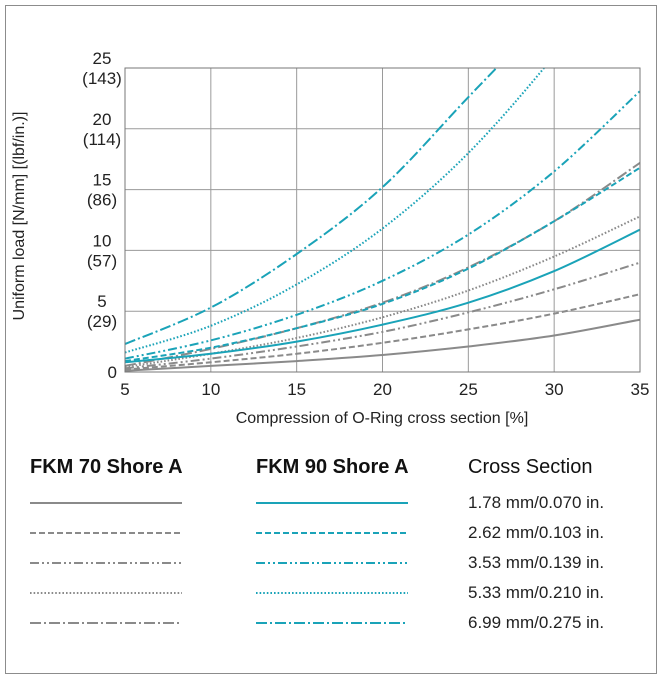  What do you see at coordinates (102, 180) in the screenshot?
I see `y-tick-label: 15` at bounding box center [102, 180].